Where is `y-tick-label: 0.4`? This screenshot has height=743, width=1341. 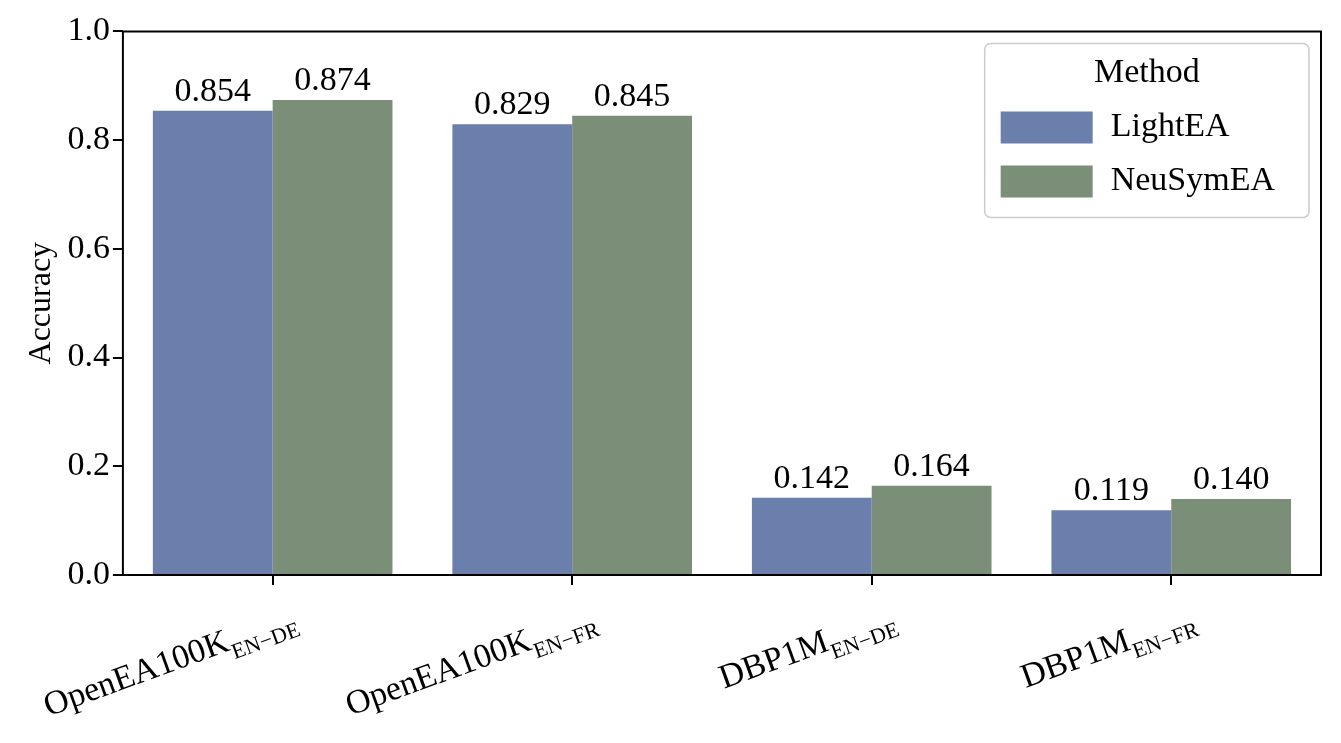
y-tick-label: 0.4 is located at coordinates (88, 355).